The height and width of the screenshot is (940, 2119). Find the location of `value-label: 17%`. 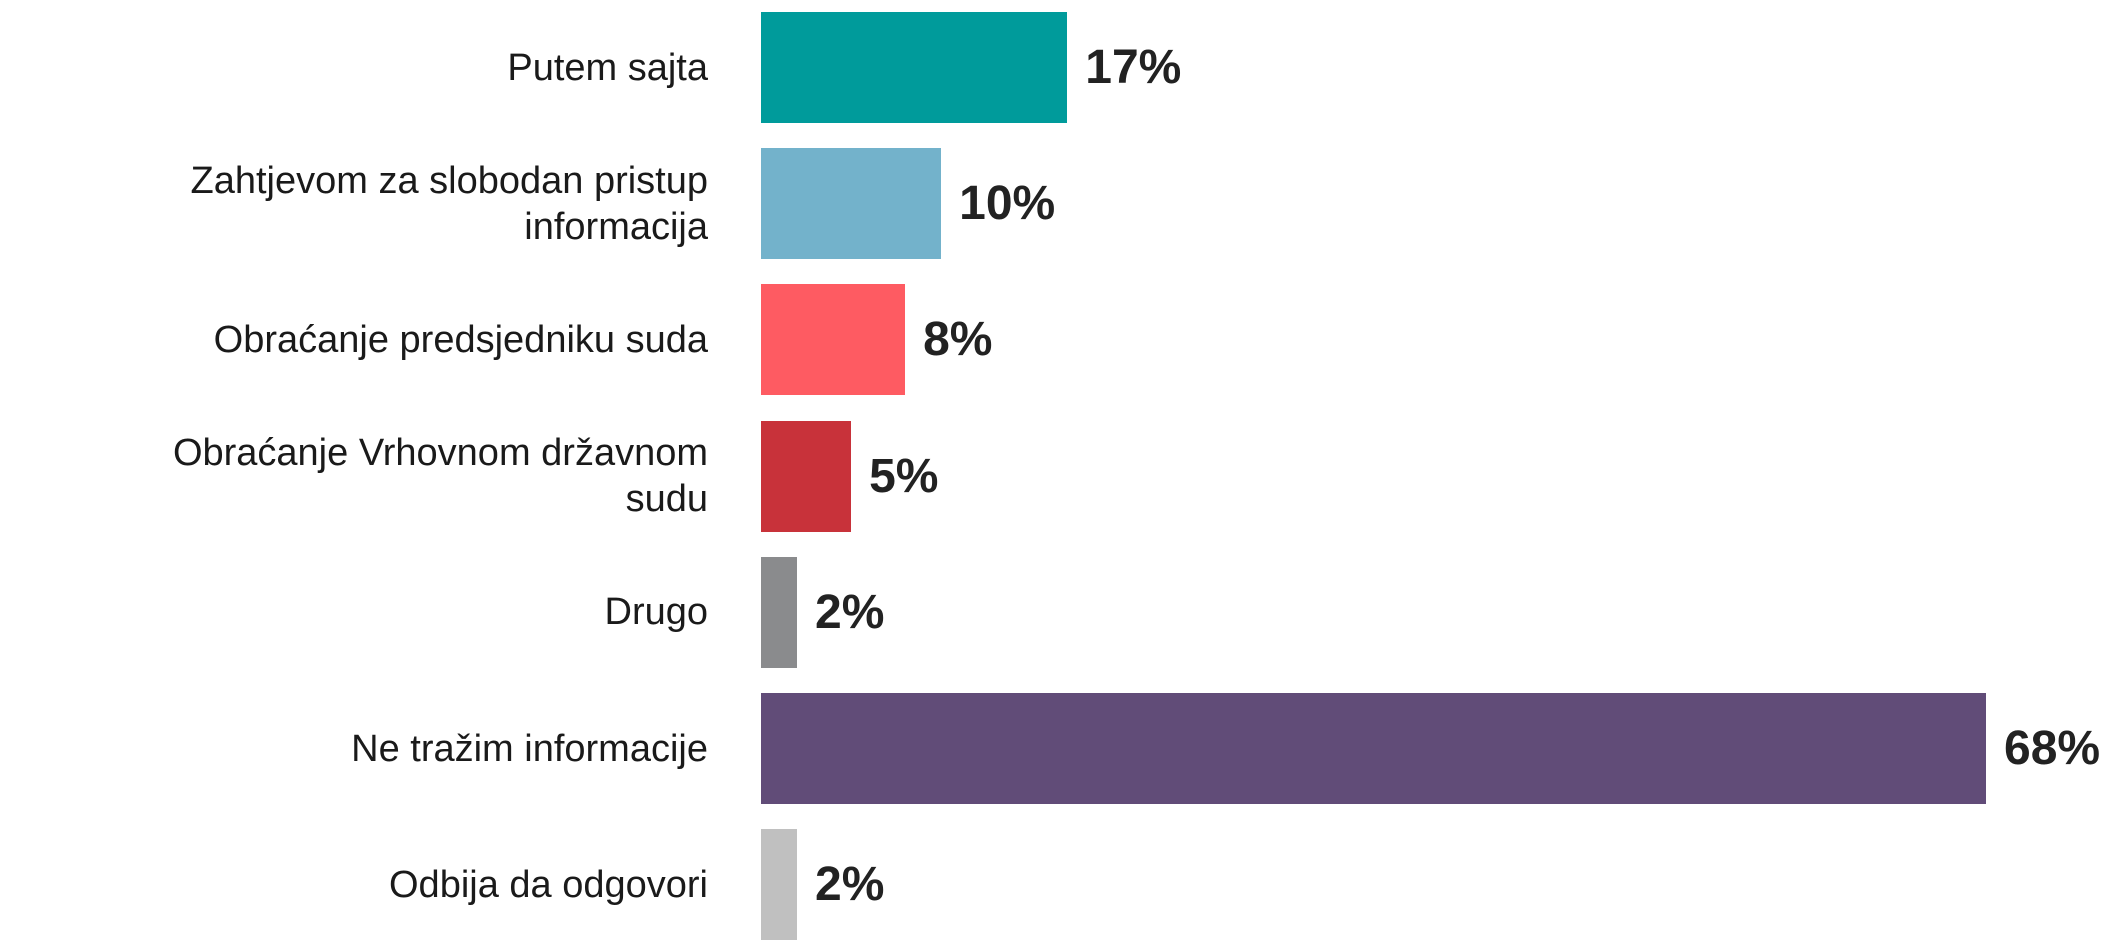

value-label: 17% is located at coordinates (1133, 67).